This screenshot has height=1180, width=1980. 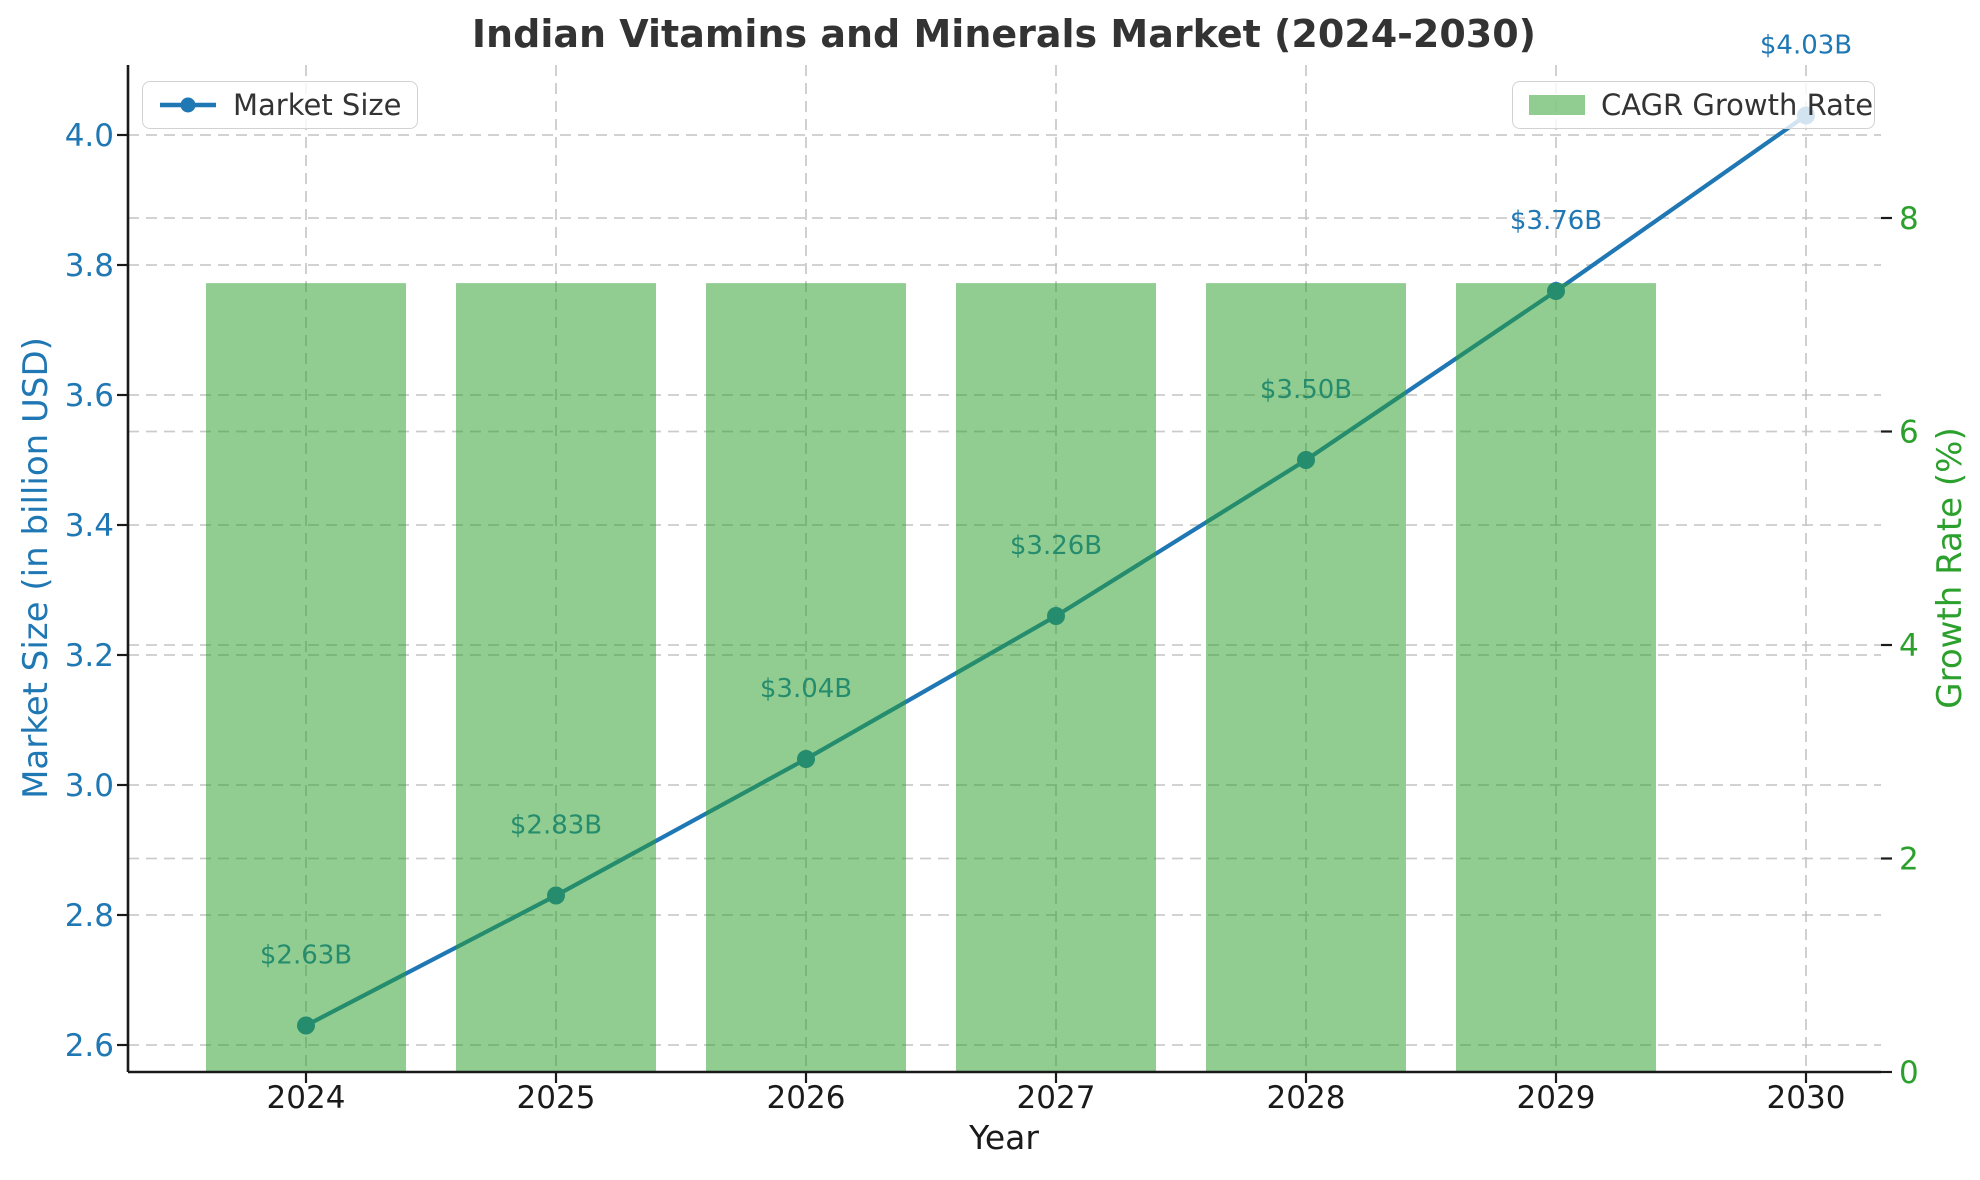 What do you see at coordinates (1909, 646) in the screenshot?
I see `right-y-tick-label: 4` at bounding box center [1909, 646].